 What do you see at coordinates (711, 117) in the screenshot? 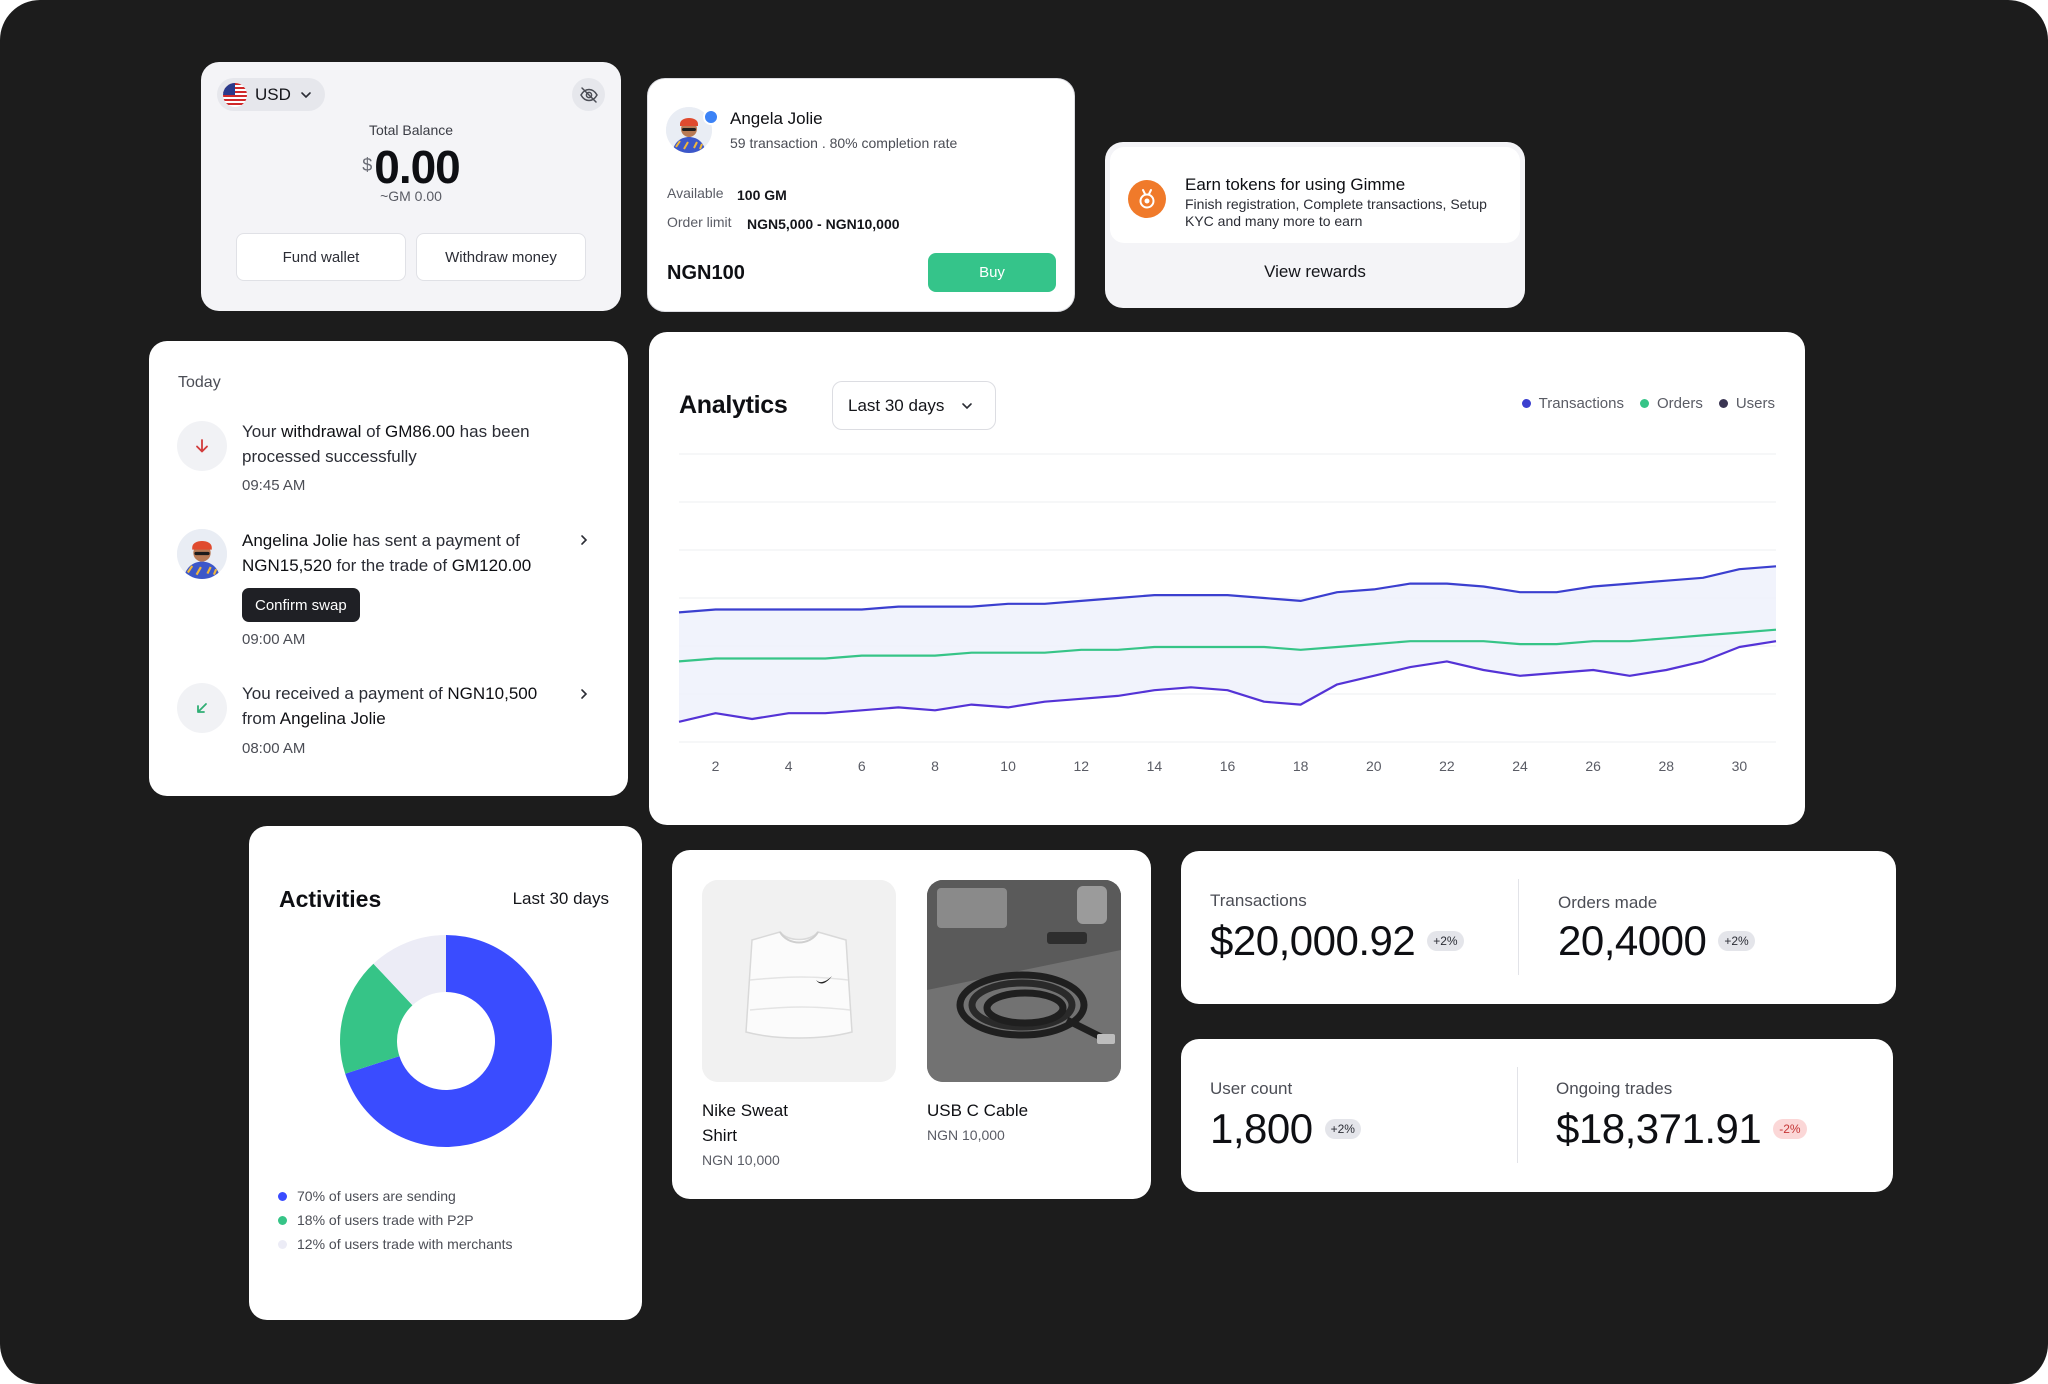
I see `verified-badge-icon` at bounding box center [711, 117].